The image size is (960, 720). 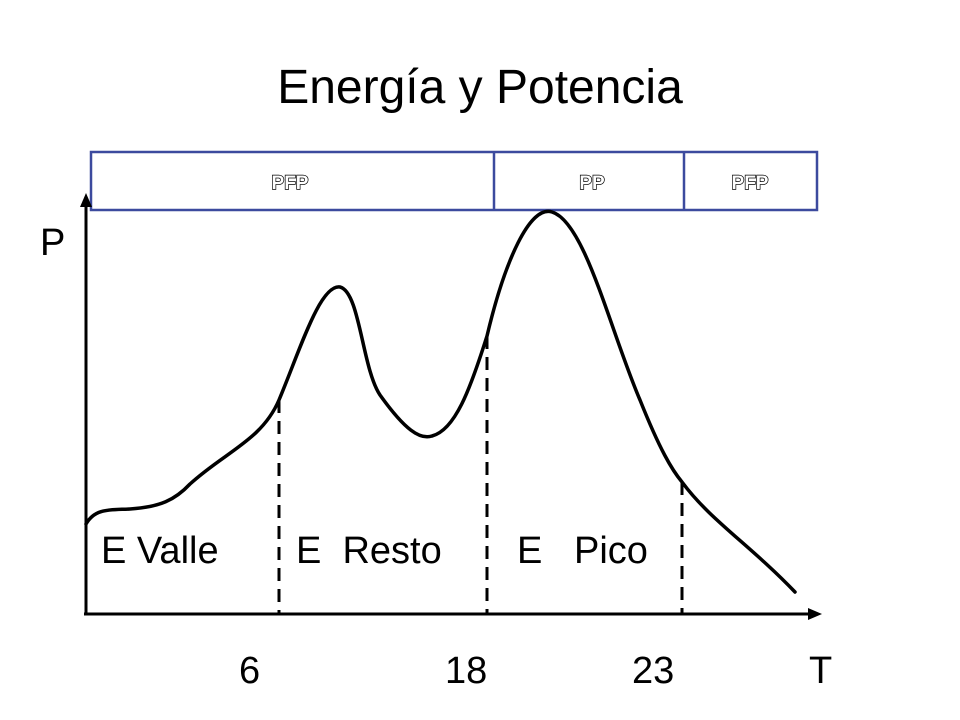 What do you see at coordinates (86, 200) in the screenshot?
I see `y-axis-arrowhead` at bounding box center [86, 200].